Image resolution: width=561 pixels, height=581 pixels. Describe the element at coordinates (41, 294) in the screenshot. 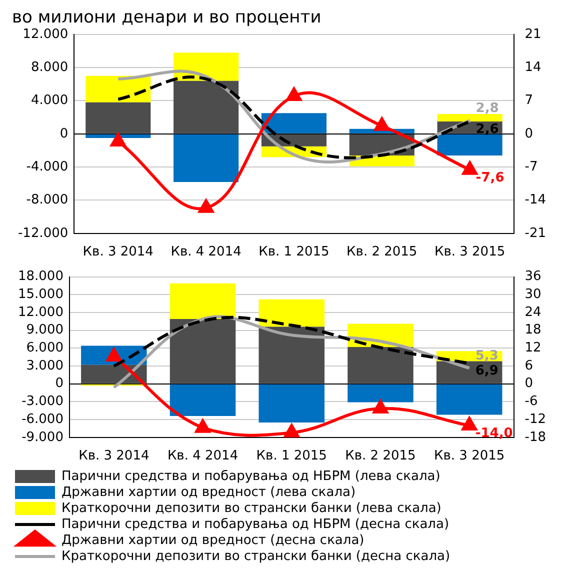

I see `y-tick-label: 15.000` at that location.